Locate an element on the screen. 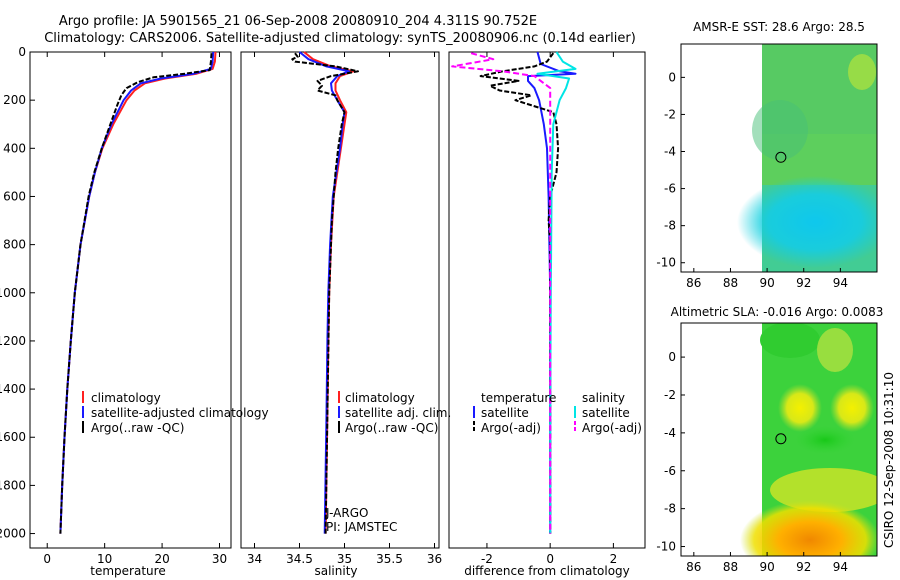 This screenshot has height=580, width=900. y-tick-label: 1400 is located at coordinates (13, 389).